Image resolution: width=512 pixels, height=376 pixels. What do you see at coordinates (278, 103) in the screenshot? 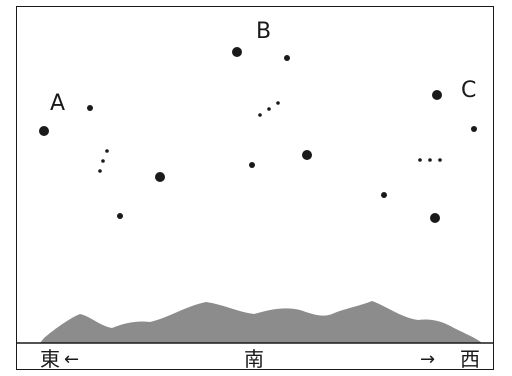
I see `star-b3` at bounding box center [278, 103].